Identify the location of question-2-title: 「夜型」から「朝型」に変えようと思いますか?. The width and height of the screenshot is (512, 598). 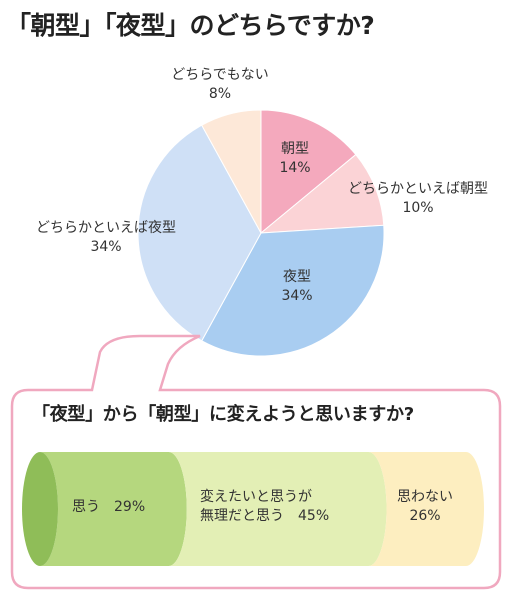
(223, 414).